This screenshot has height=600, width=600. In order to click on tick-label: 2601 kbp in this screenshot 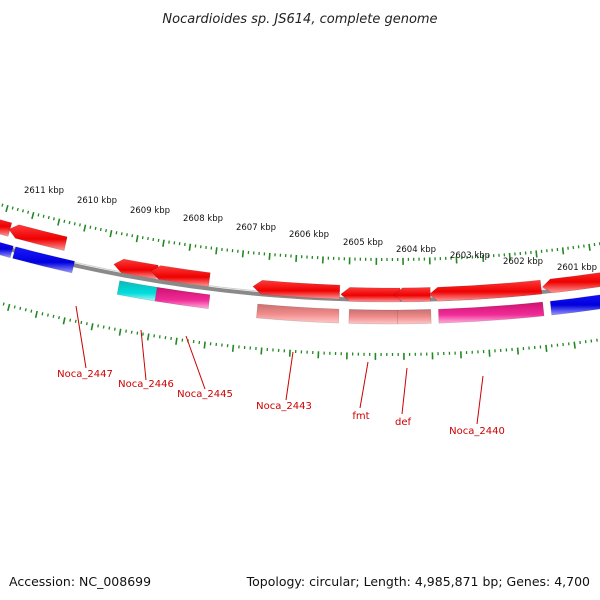, I will do `click(577, 268)`.